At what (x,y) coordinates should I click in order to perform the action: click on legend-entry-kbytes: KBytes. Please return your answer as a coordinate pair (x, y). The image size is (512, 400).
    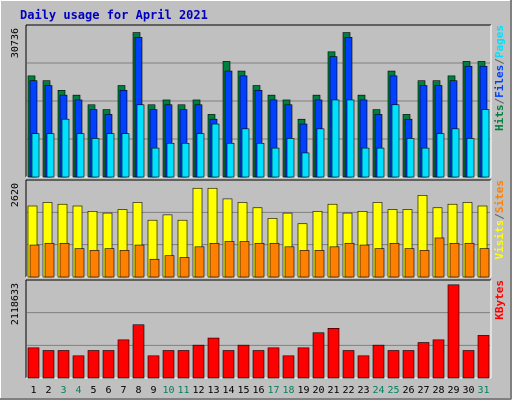
    Looking at the image, I should click on (499, 300).